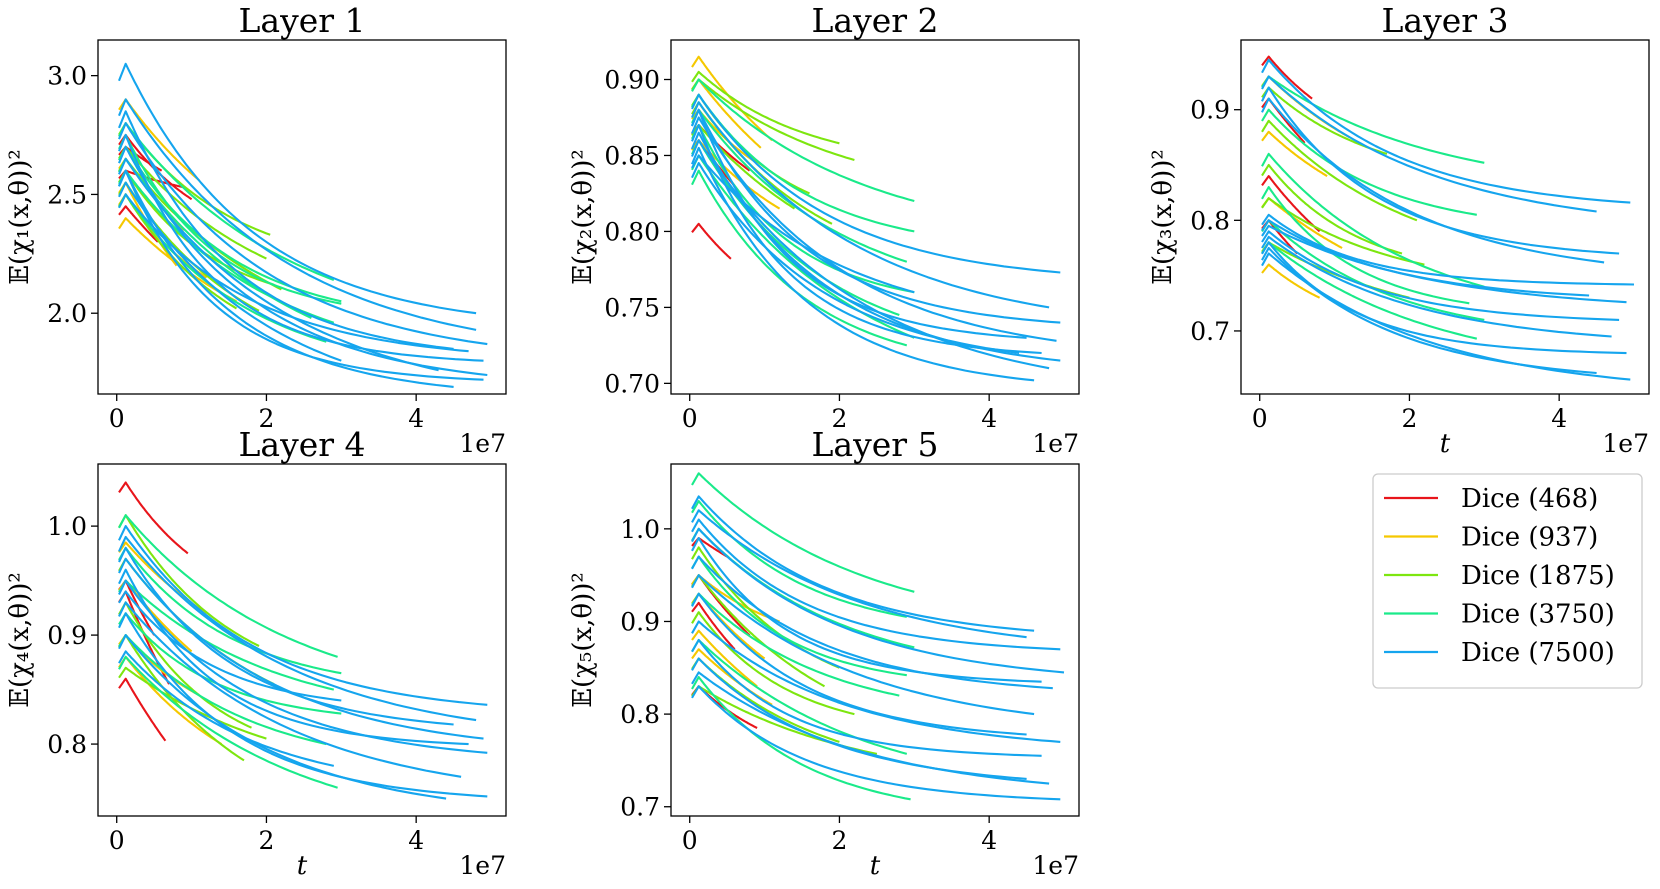 Image resolution: width=1660 pixels, height=889 pixels. What do you see at coordinates (1529, 538) in the screenshot?
I see `legend-entry-label: Dice (937)` at bounding box center [1529, 538].